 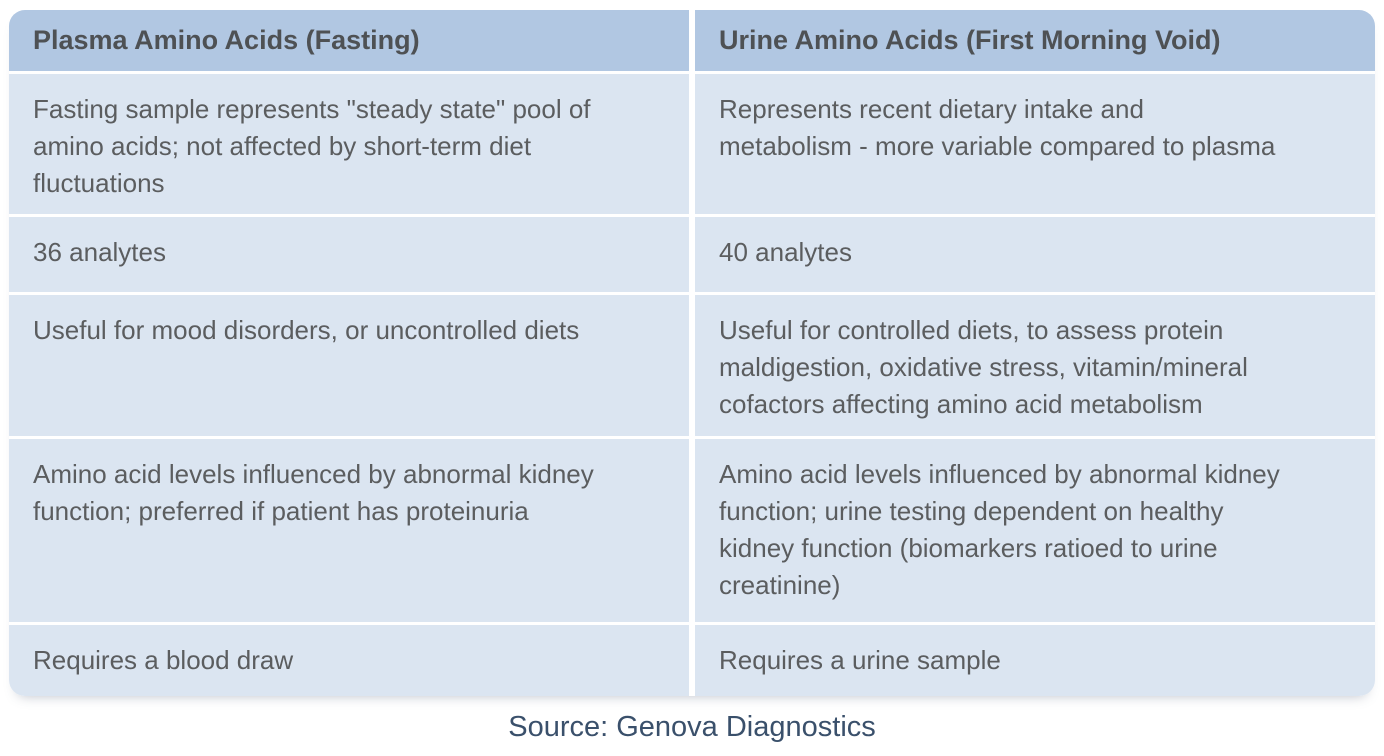 What do you see at coordinates (1035, 254) in the screenshot?
I see `cell-urine-analytes: 40 analytes` at bounding box center [1035, 254].